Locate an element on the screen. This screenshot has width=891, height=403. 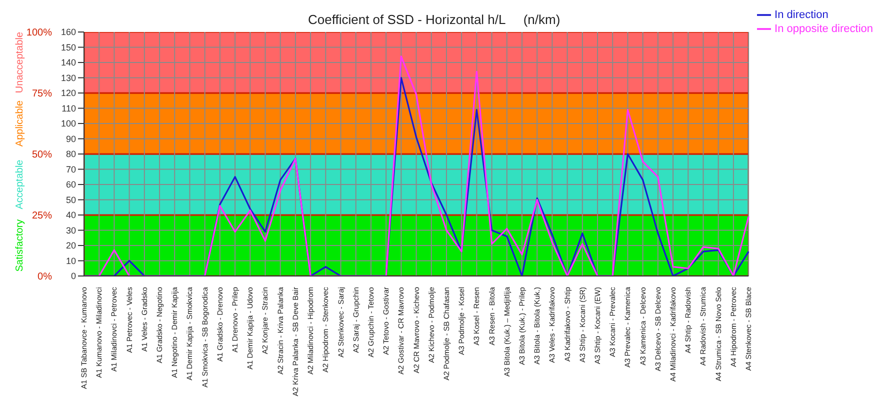
y2-tick-label: 25% is located at coordinates (42, 216).